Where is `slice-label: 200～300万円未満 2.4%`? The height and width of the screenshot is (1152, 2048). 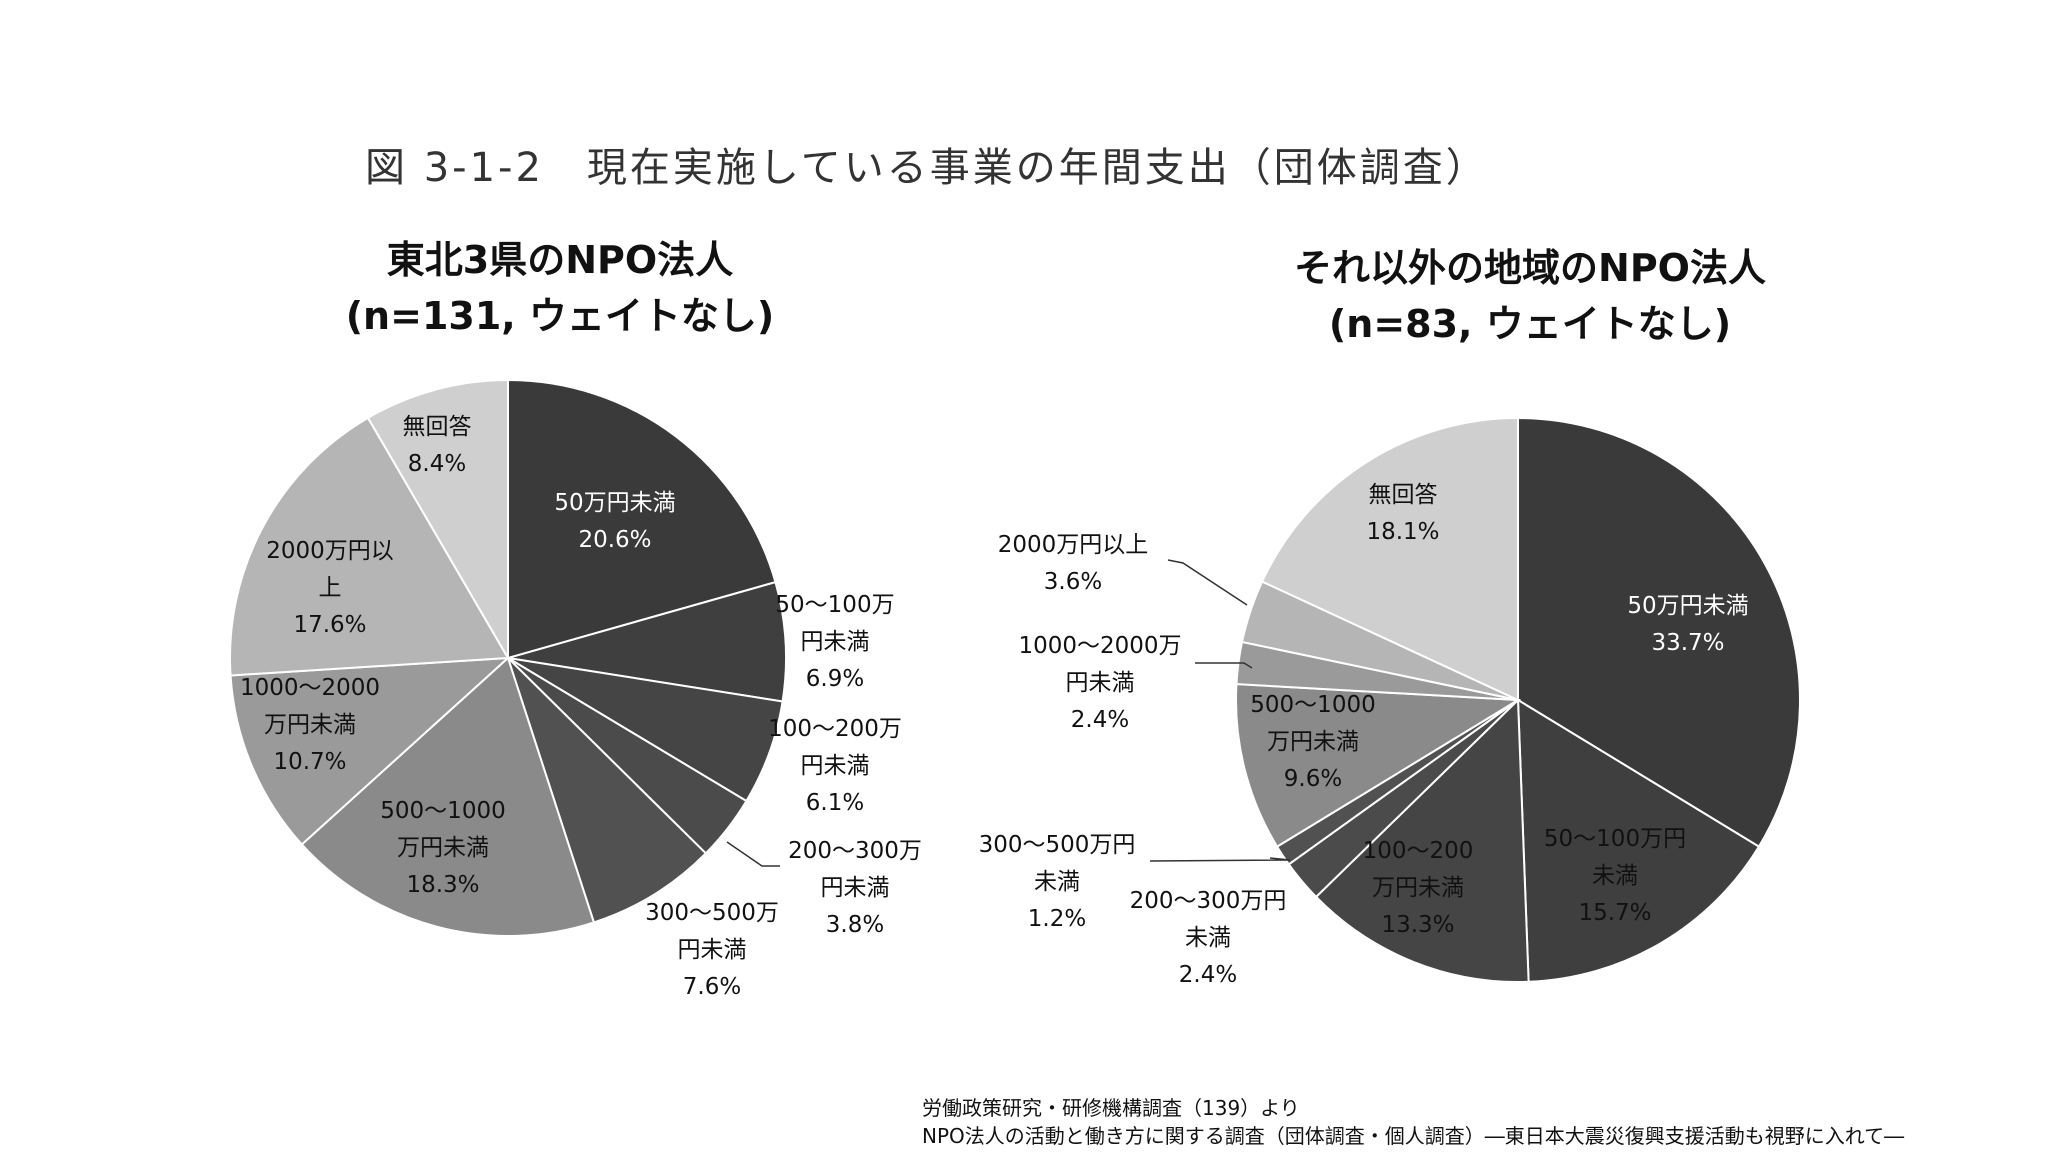 slice-label: 200～300万円未満 2.4% is located at coordinates (1208, 938).